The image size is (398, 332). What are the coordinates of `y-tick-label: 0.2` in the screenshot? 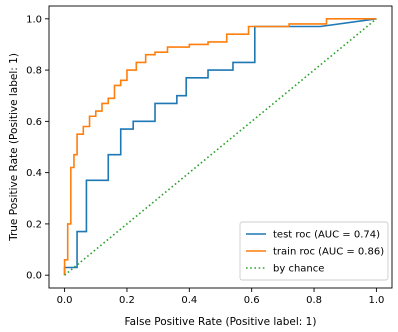 It's located at (34, 224).